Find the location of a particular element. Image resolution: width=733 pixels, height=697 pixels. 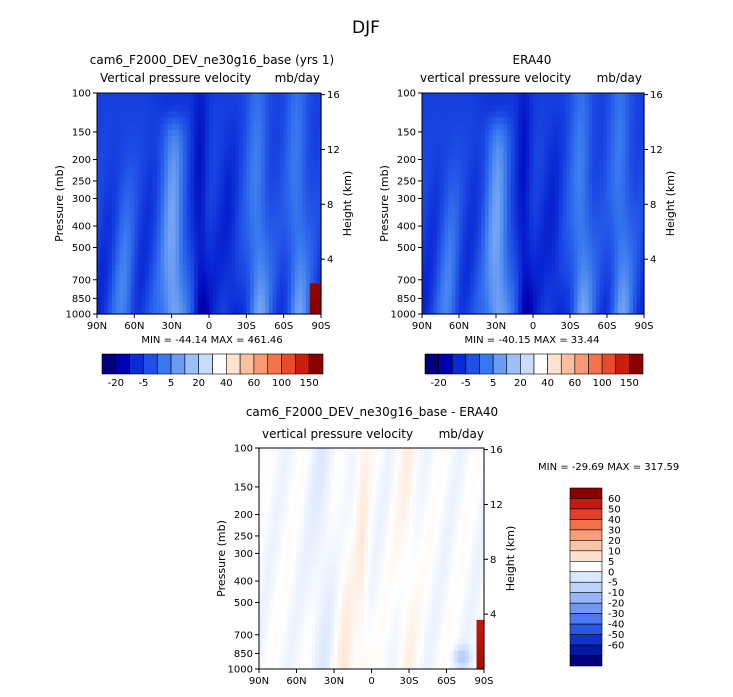

era-colorbar-label: -5 is located at coordinates (466, 383).